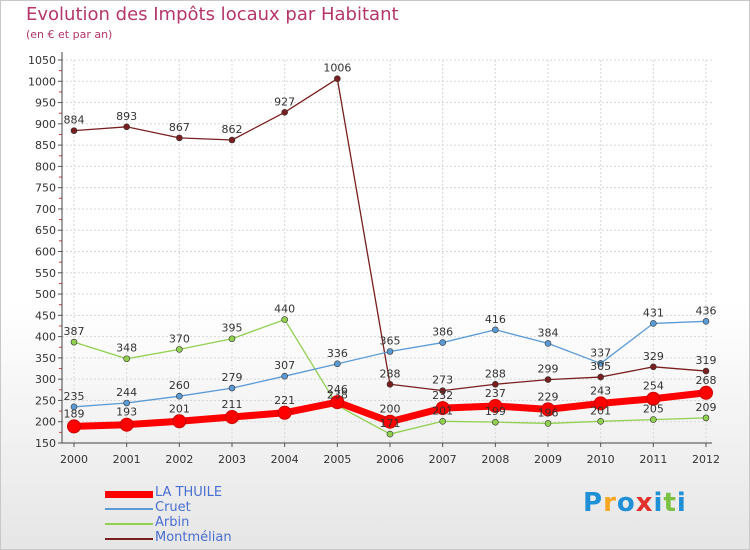 The image size is (750, 550). What do you see at coordinates (45, 422) in the screenshot?
I see `y-tick-label: 200` at bounding box center [45, 422].